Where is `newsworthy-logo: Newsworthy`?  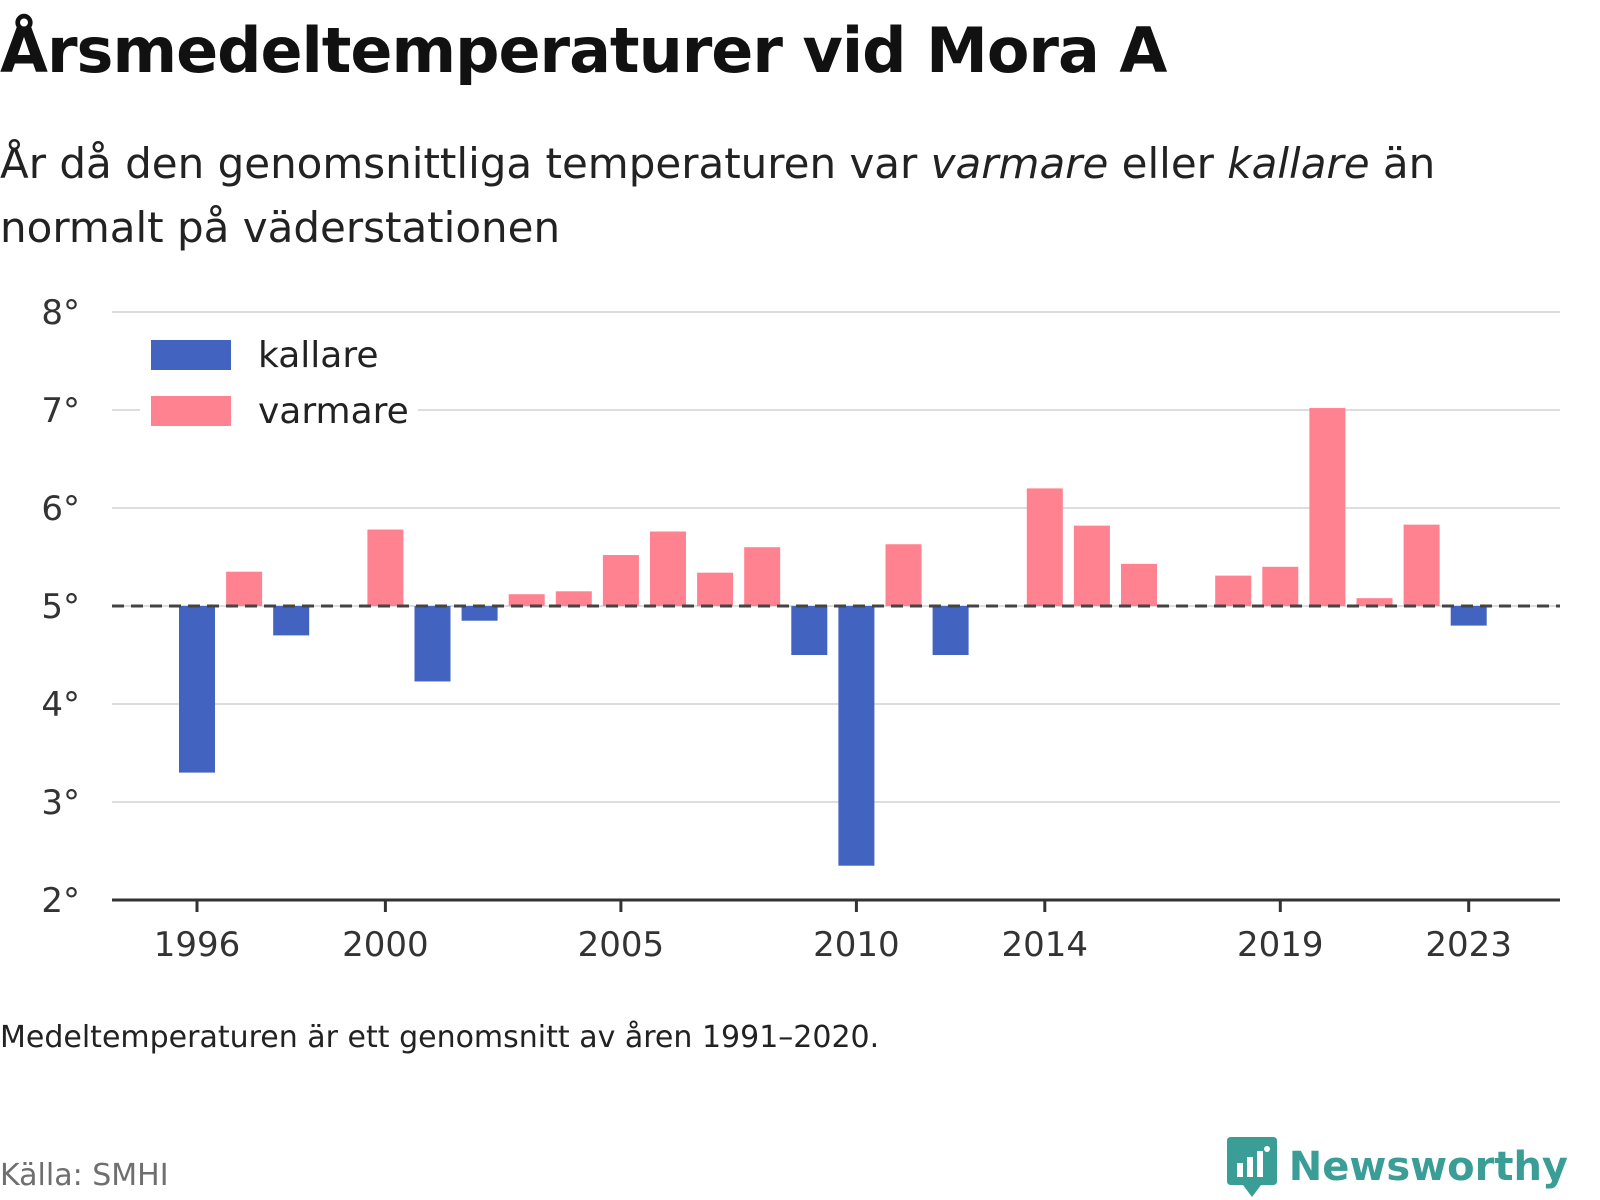 newsworthy-logo: Newsworthy is located at coordinates (1397, 1167).